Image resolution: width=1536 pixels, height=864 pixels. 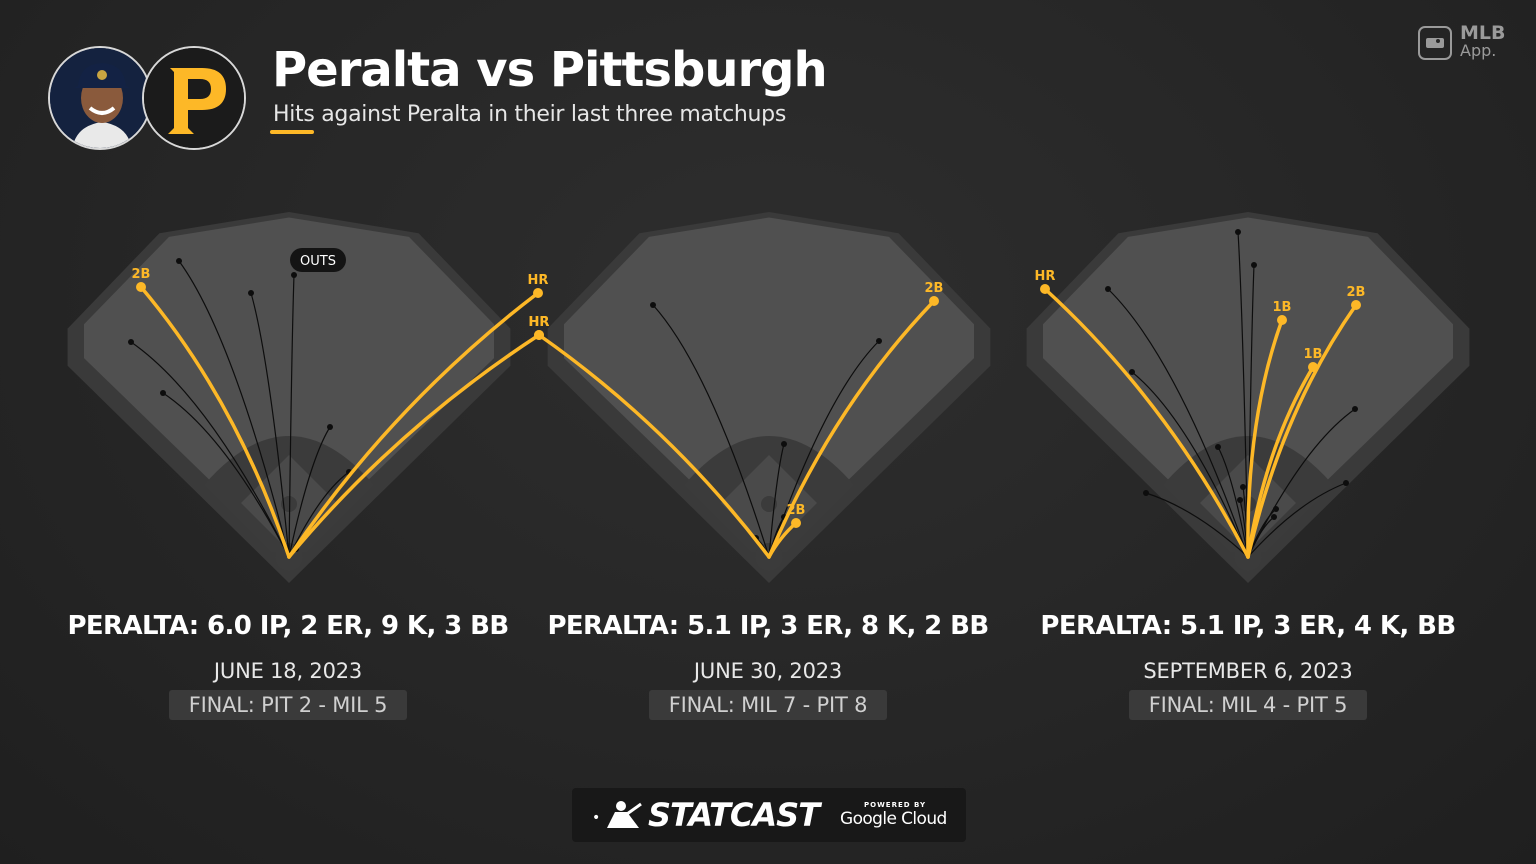 What do you see at coordinates (1248, 626) in the screenshot?
I see `pitching-line: PERALTA: 5.1 IP, 3 ER, 4 K, BB` at bounding box center [1248, 626].